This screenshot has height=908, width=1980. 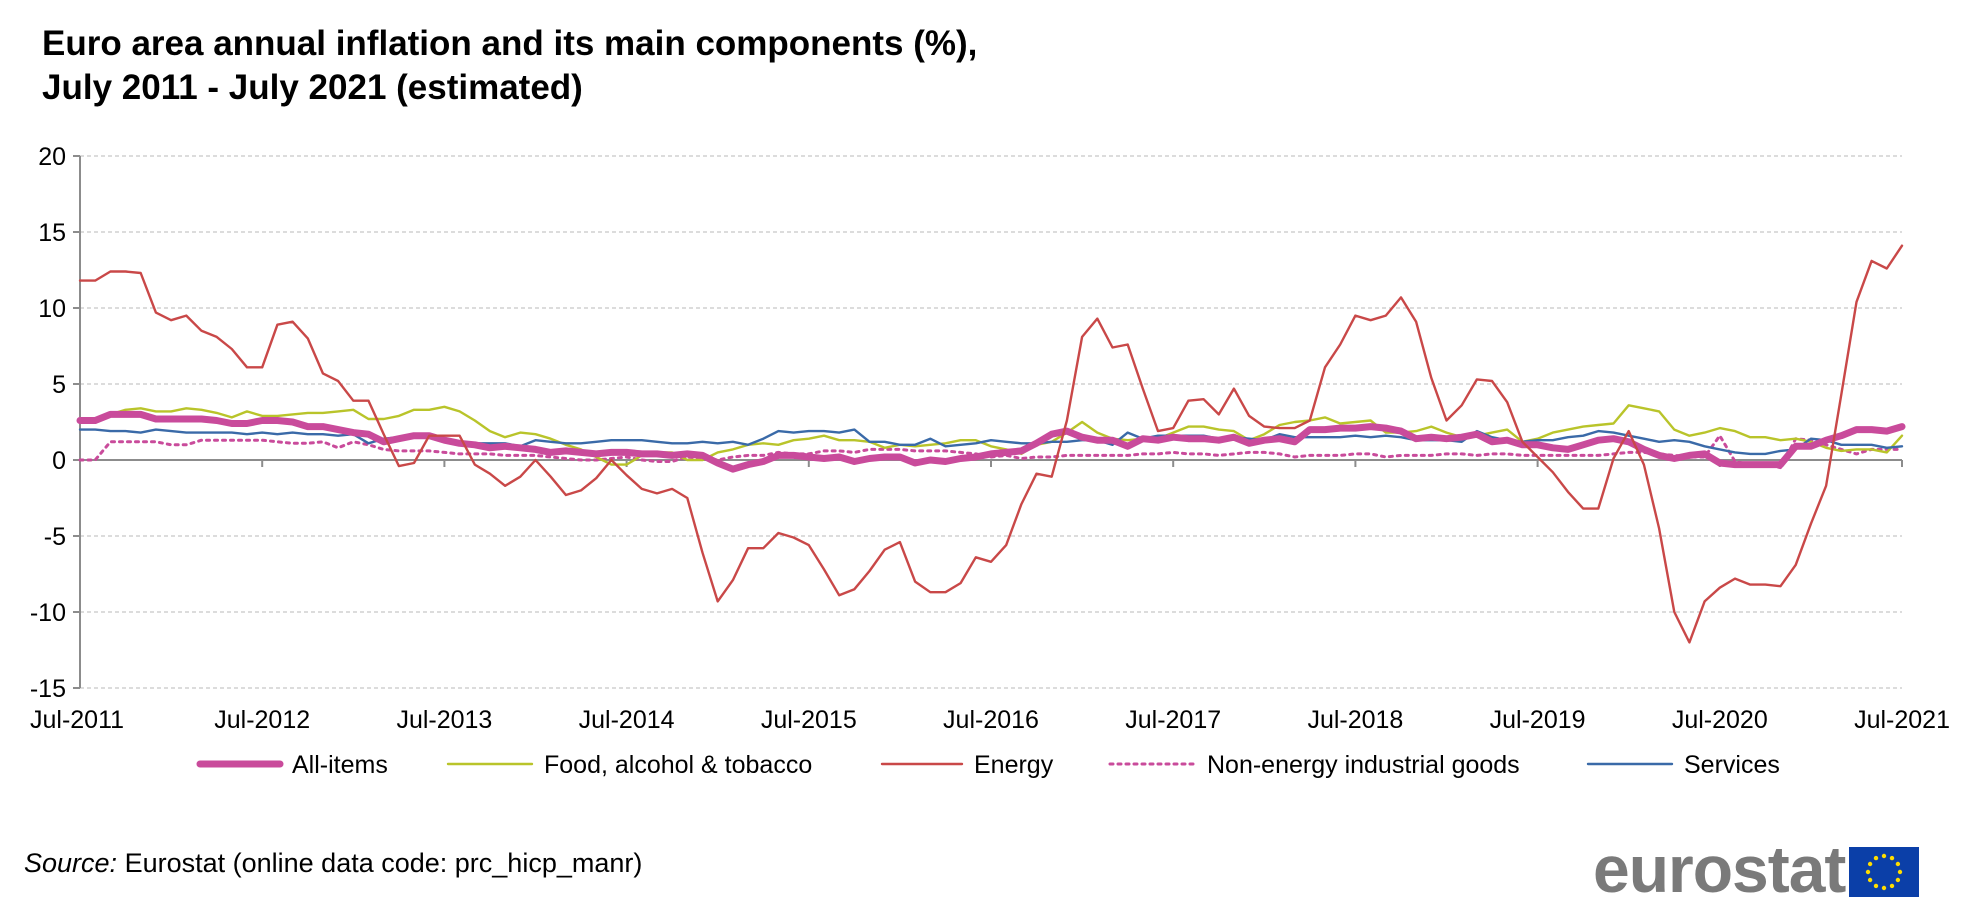 What do you see at coordinates (59, 461) in the screenshot?
I see `y-tick-label: 0` at bounding box center [59, 461].